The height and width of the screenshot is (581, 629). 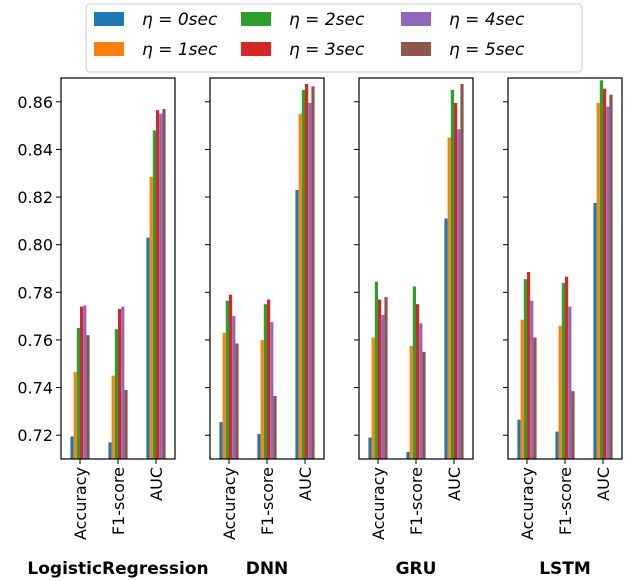 What do you see at coordinates (180, 50) in the screenshot?
I see `legend-label: η = 1sec` at bounding box center [180, 50].